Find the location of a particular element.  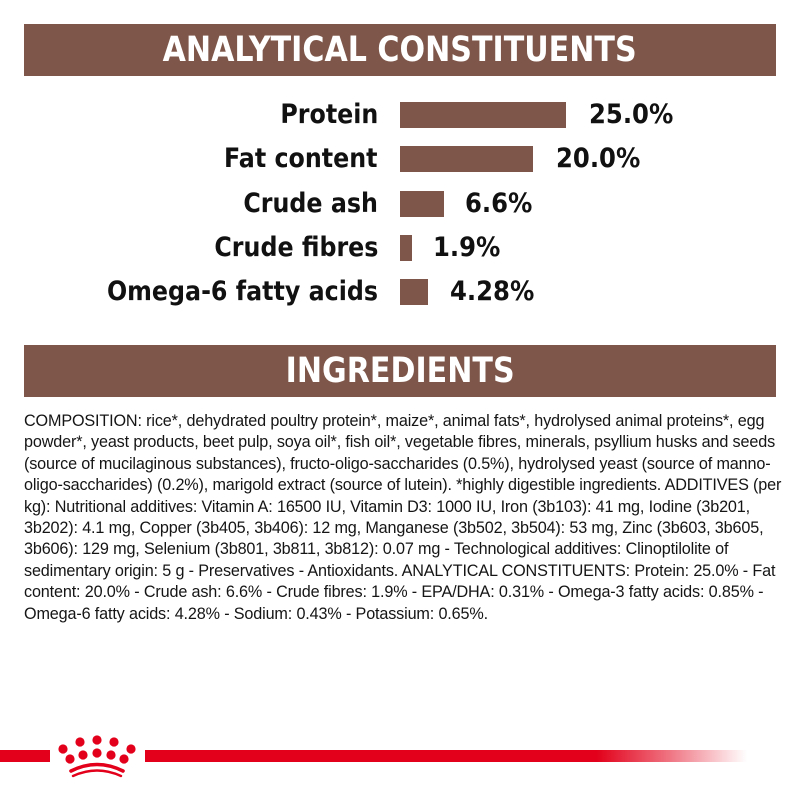

analytical-constituents-title: ANALYTICAL CONSTITUENTS is located at coordinates (400, 50).